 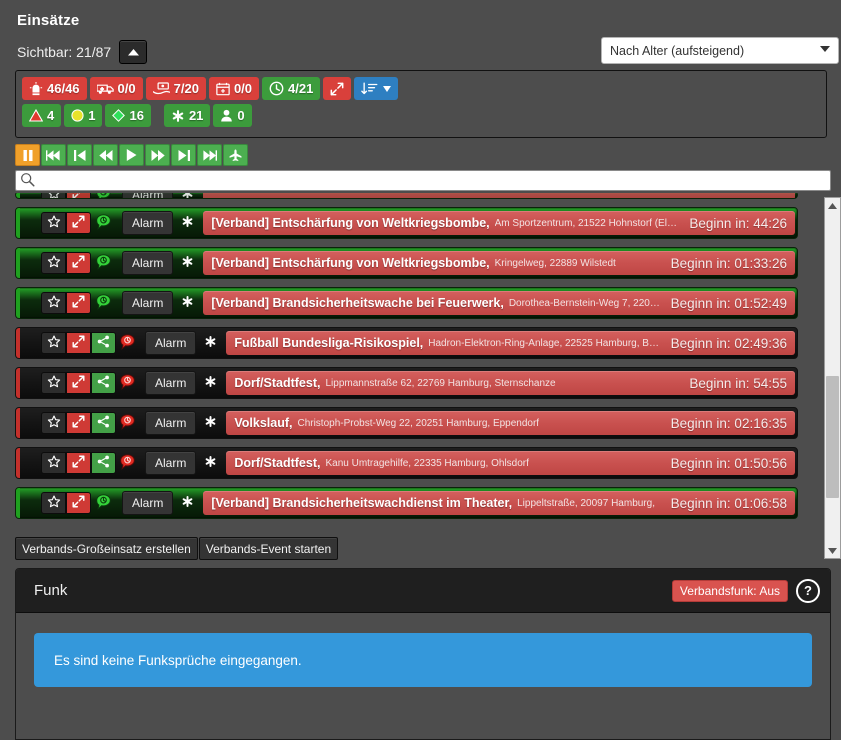 What do you see at coordinates (126, 88) in the screenshot?
I see `stat-ambulance-value: 0/0` at bounding box center [126, 88].